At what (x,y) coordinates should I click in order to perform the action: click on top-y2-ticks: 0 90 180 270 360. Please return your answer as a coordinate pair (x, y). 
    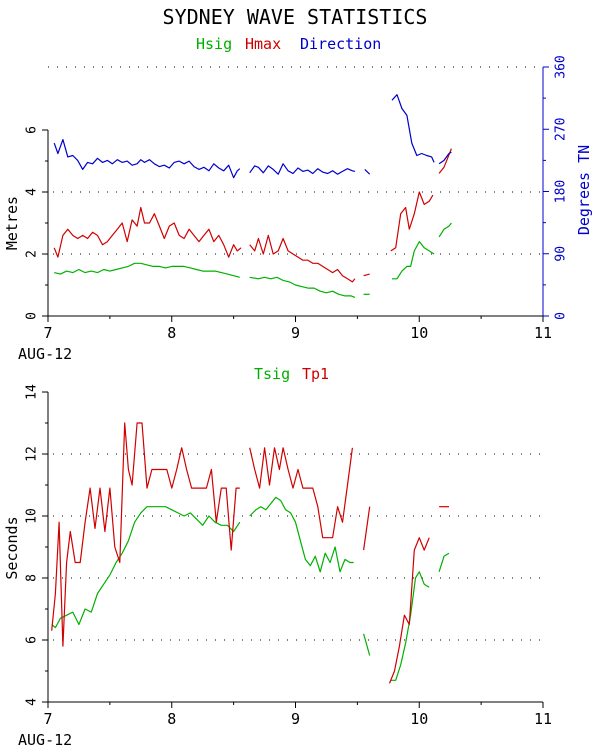
    Looking at the image, I should click on (556, 187).